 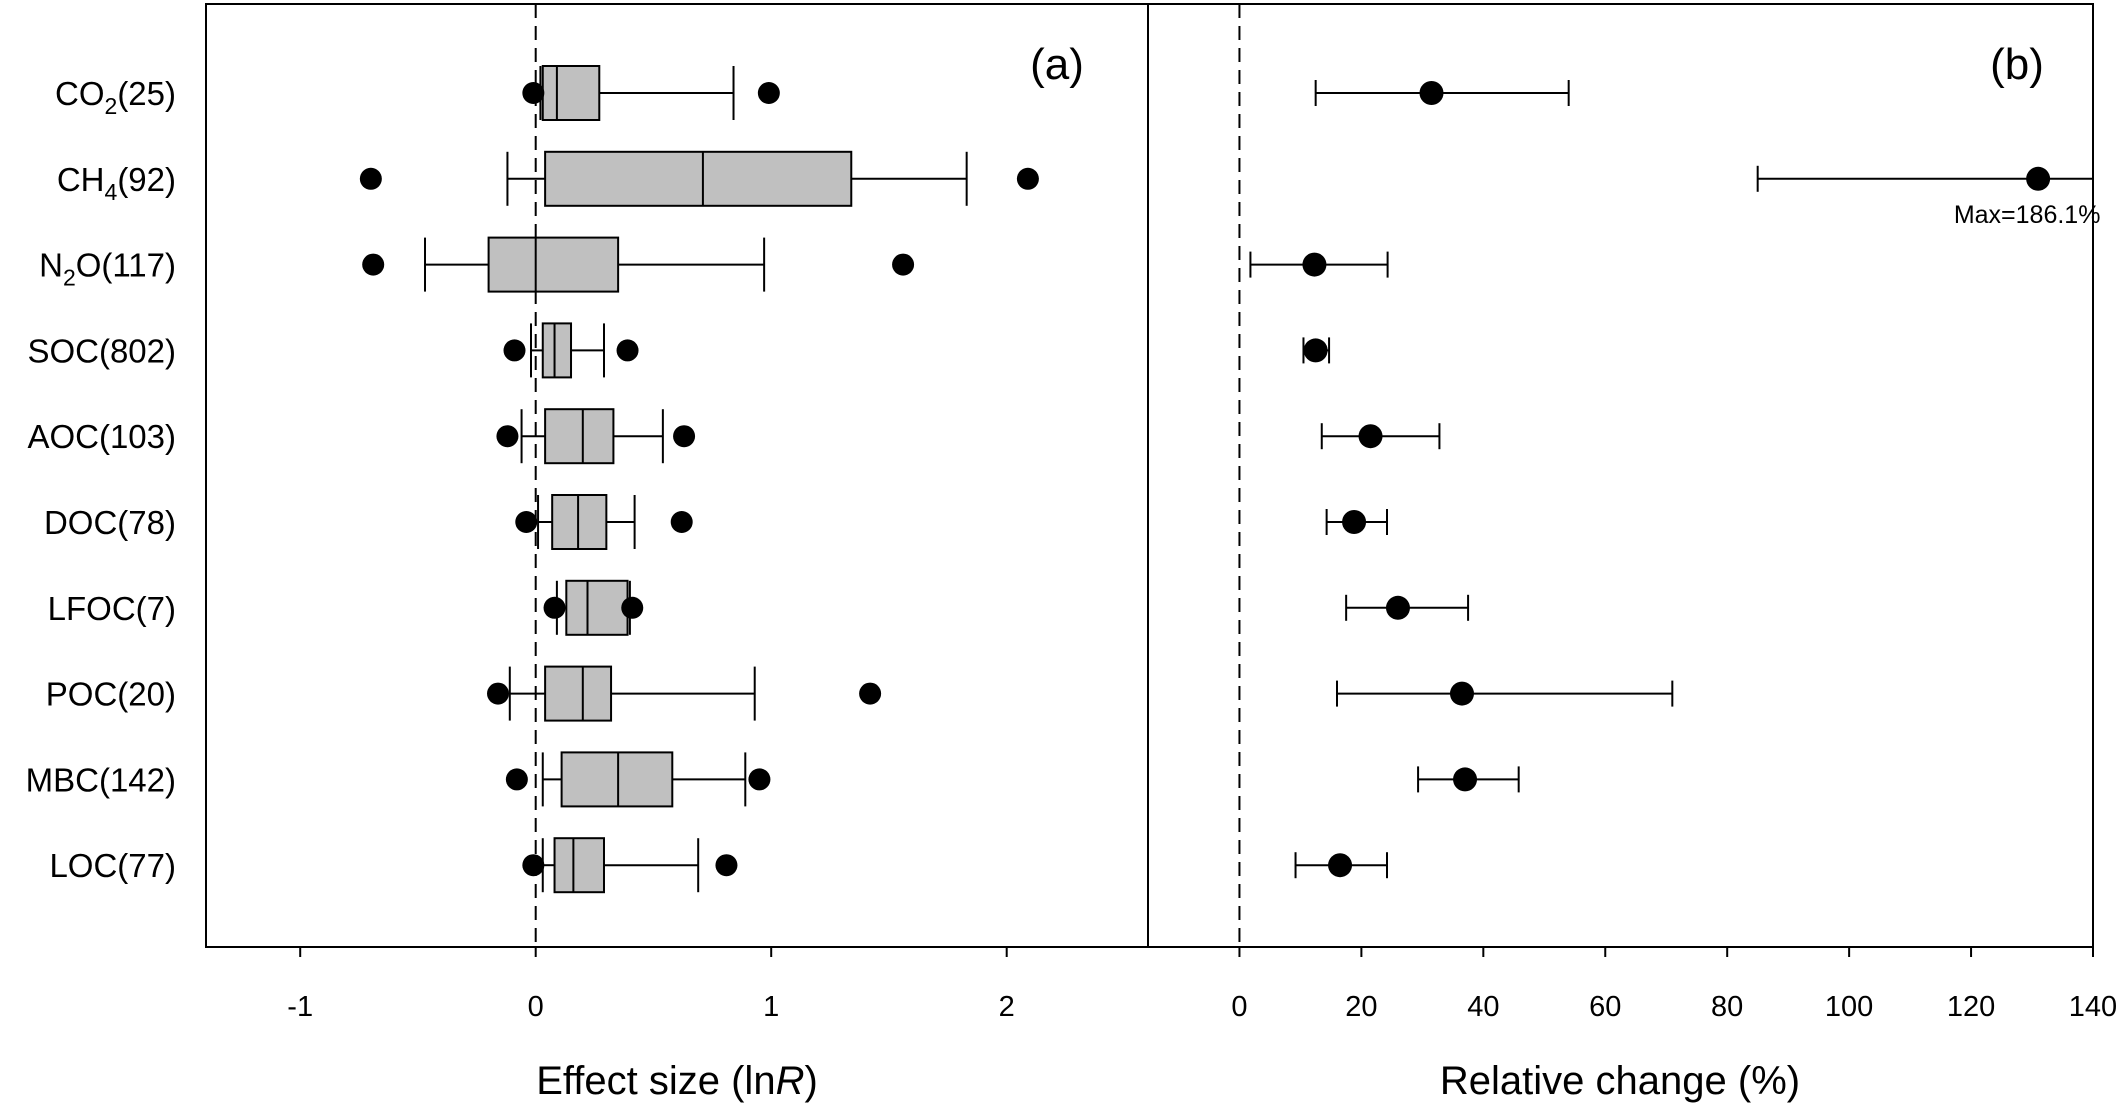 What do you see at coordinates (2093, 1007) in the screenshot?
I see `x-tick-label: 140` at bounding box center [2093, 1007].